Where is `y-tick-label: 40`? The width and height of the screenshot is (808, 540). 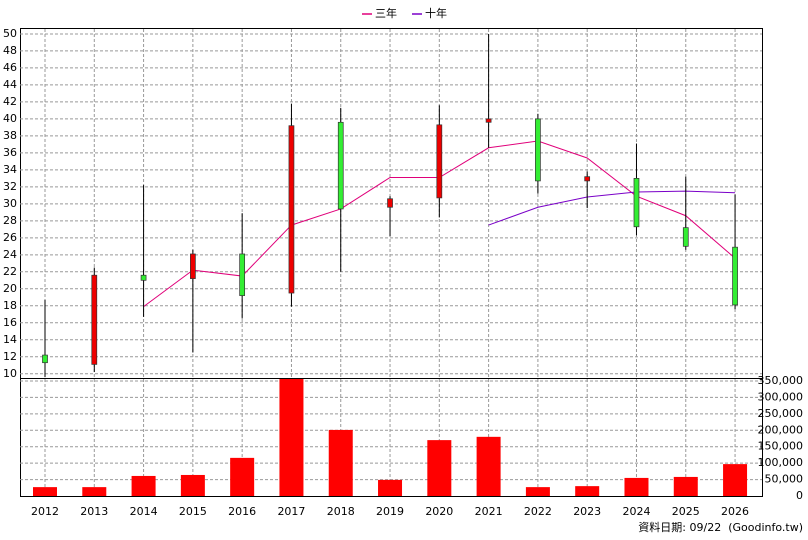 y-tick-label: 40 is located at coordinates (10, 118).